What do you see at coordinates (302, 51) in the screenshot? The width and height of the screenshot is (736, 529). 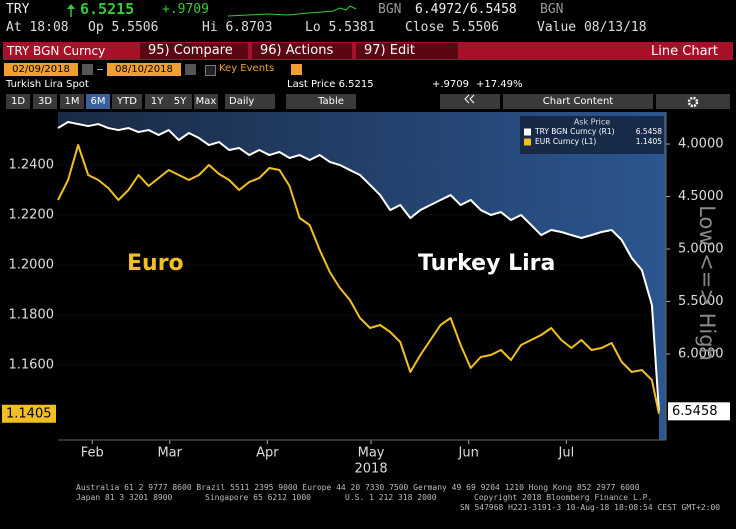 I see `toolbar-button: 96) Actions` at bounding box center [302, 51].